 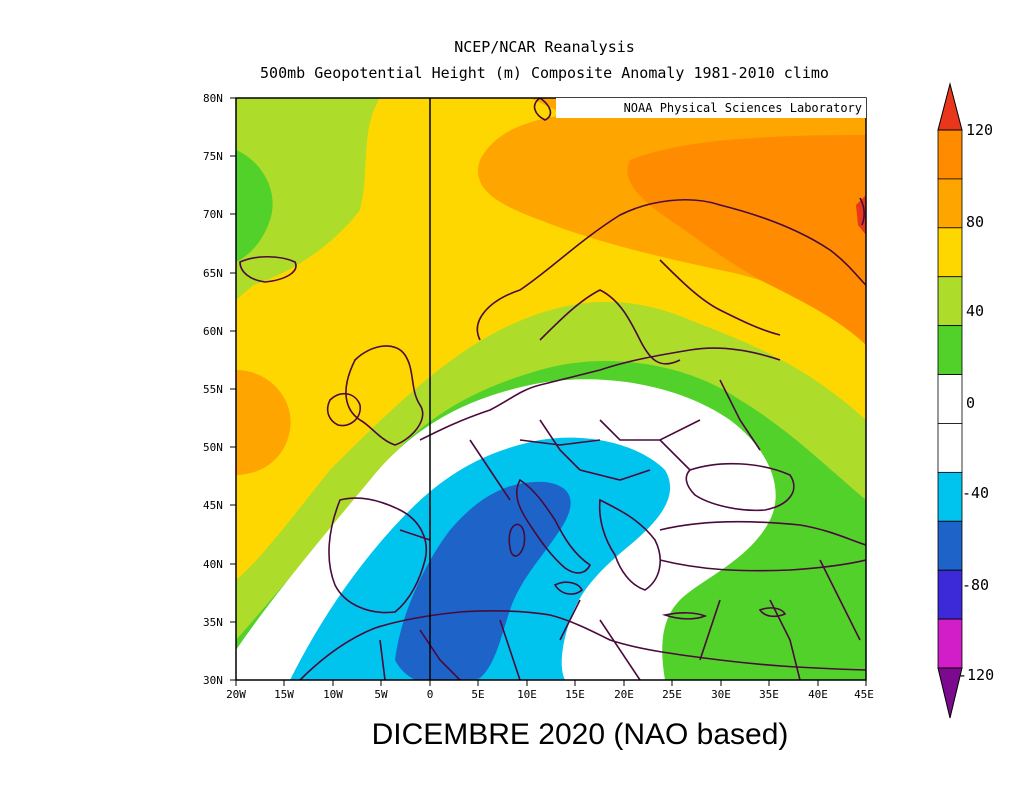 What do you see at coordinates (580, 734) in the screenshot?
I see `caption: DICEMBRE 2020 (NAO based)` at bounding box center [580, 734].